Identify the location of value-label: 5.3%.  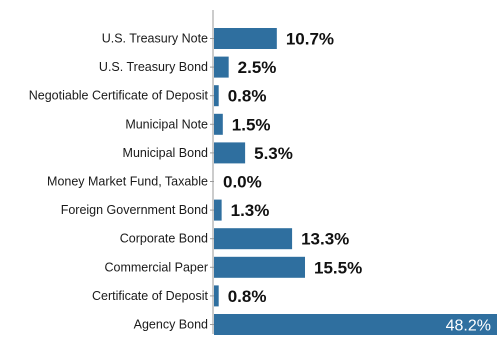
(273, 153).